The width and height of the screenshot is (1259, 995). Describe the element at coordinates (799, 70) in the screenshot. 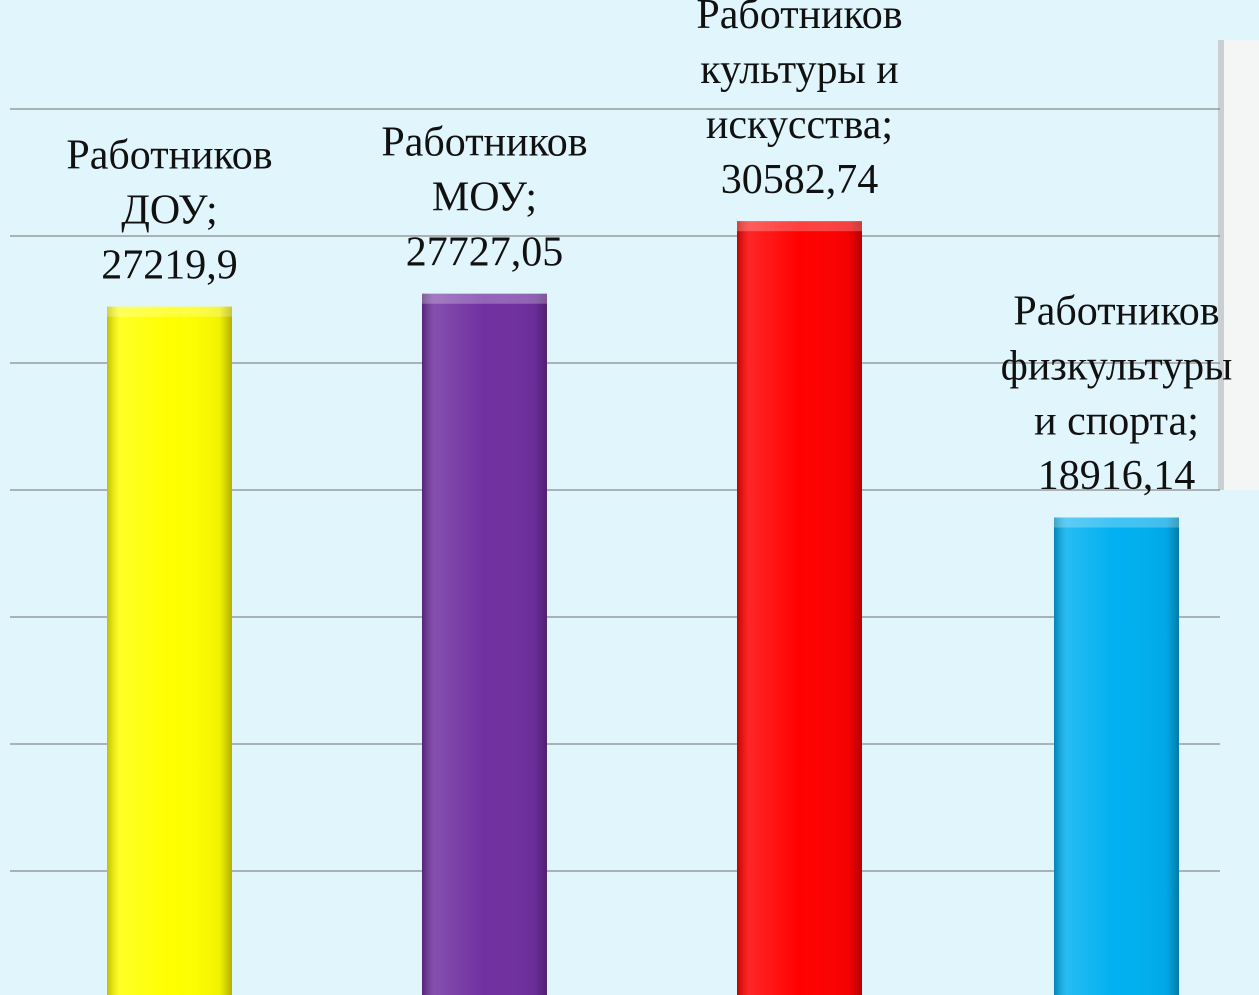

I see `data-label-line: культуры и` at that location.